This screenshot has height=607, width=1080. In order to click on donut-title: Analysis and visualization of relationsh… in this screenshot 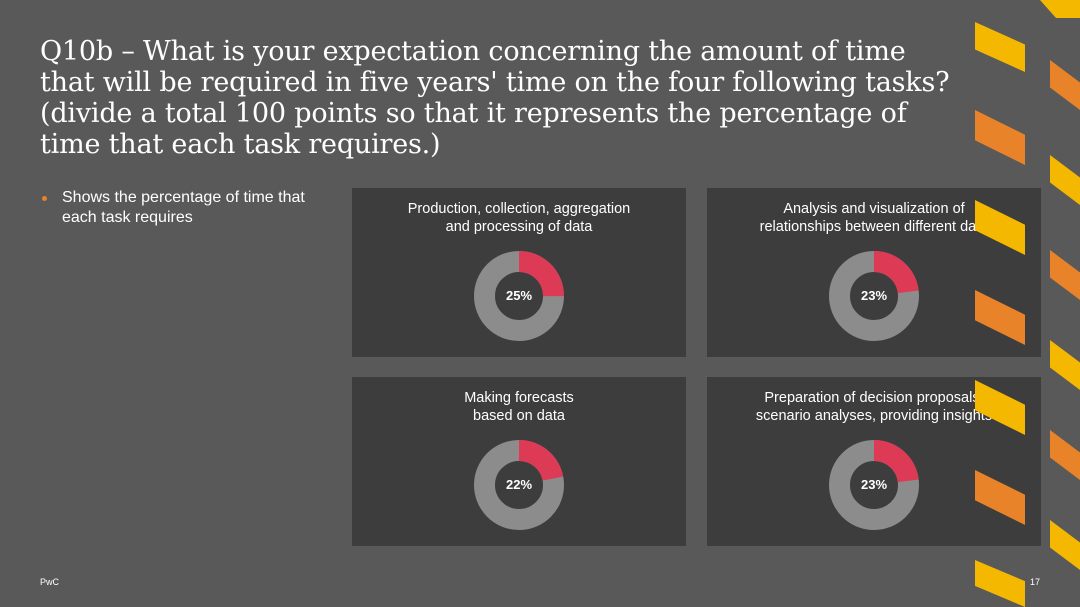, I will do `click(874, 218)`.